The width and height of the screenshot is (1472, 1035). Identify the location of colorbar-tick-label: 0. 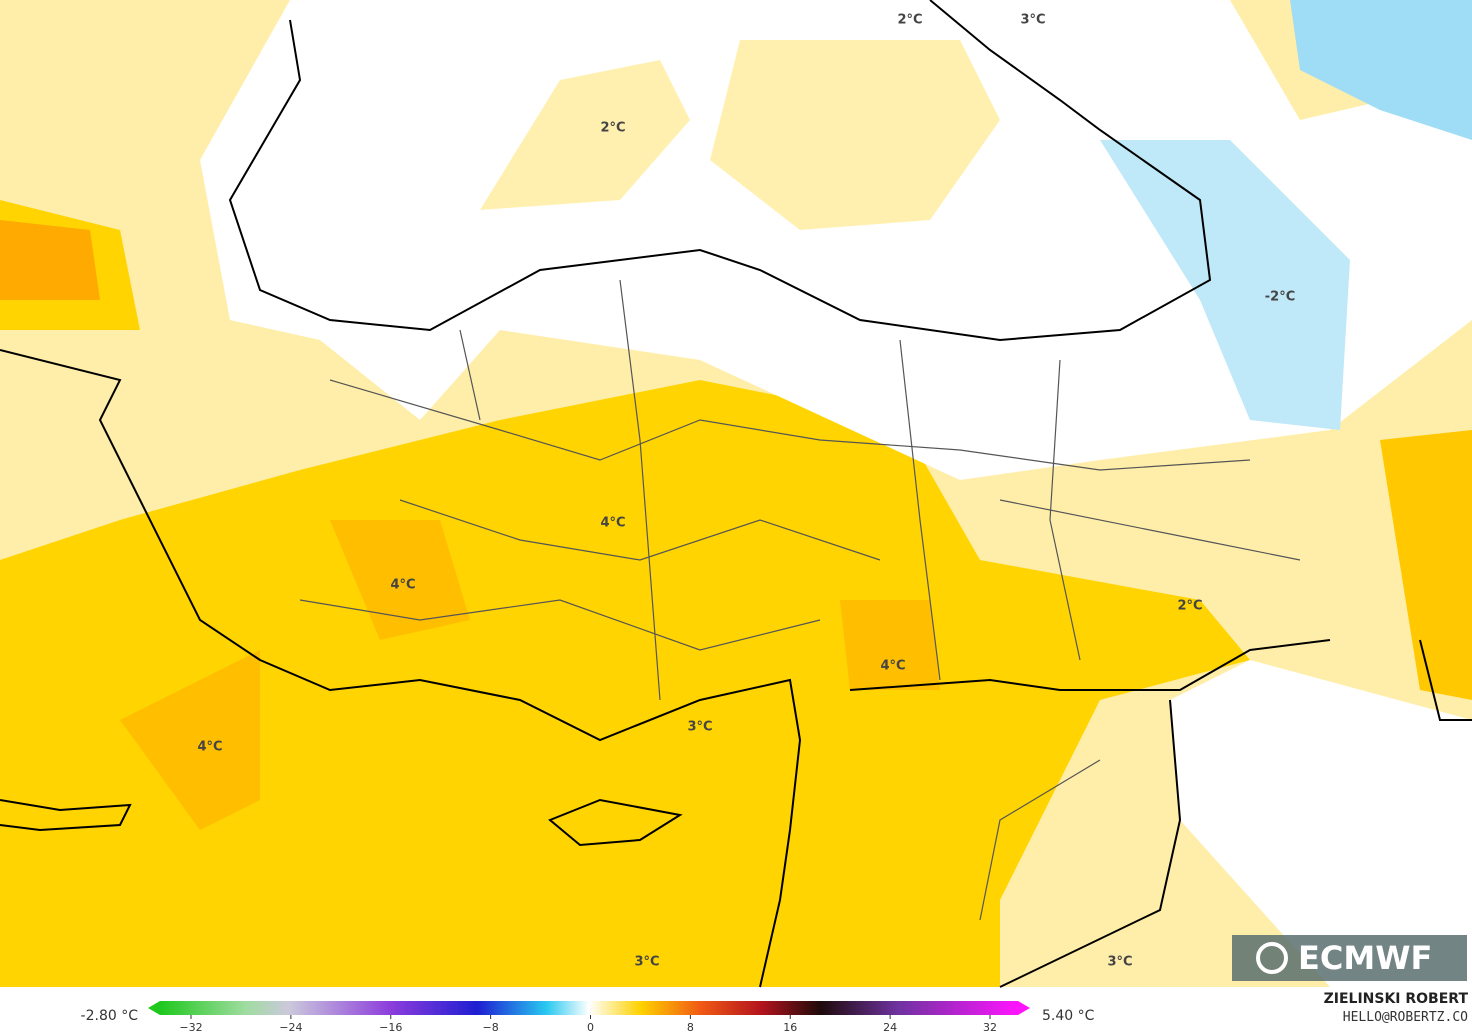
(590, 1027).